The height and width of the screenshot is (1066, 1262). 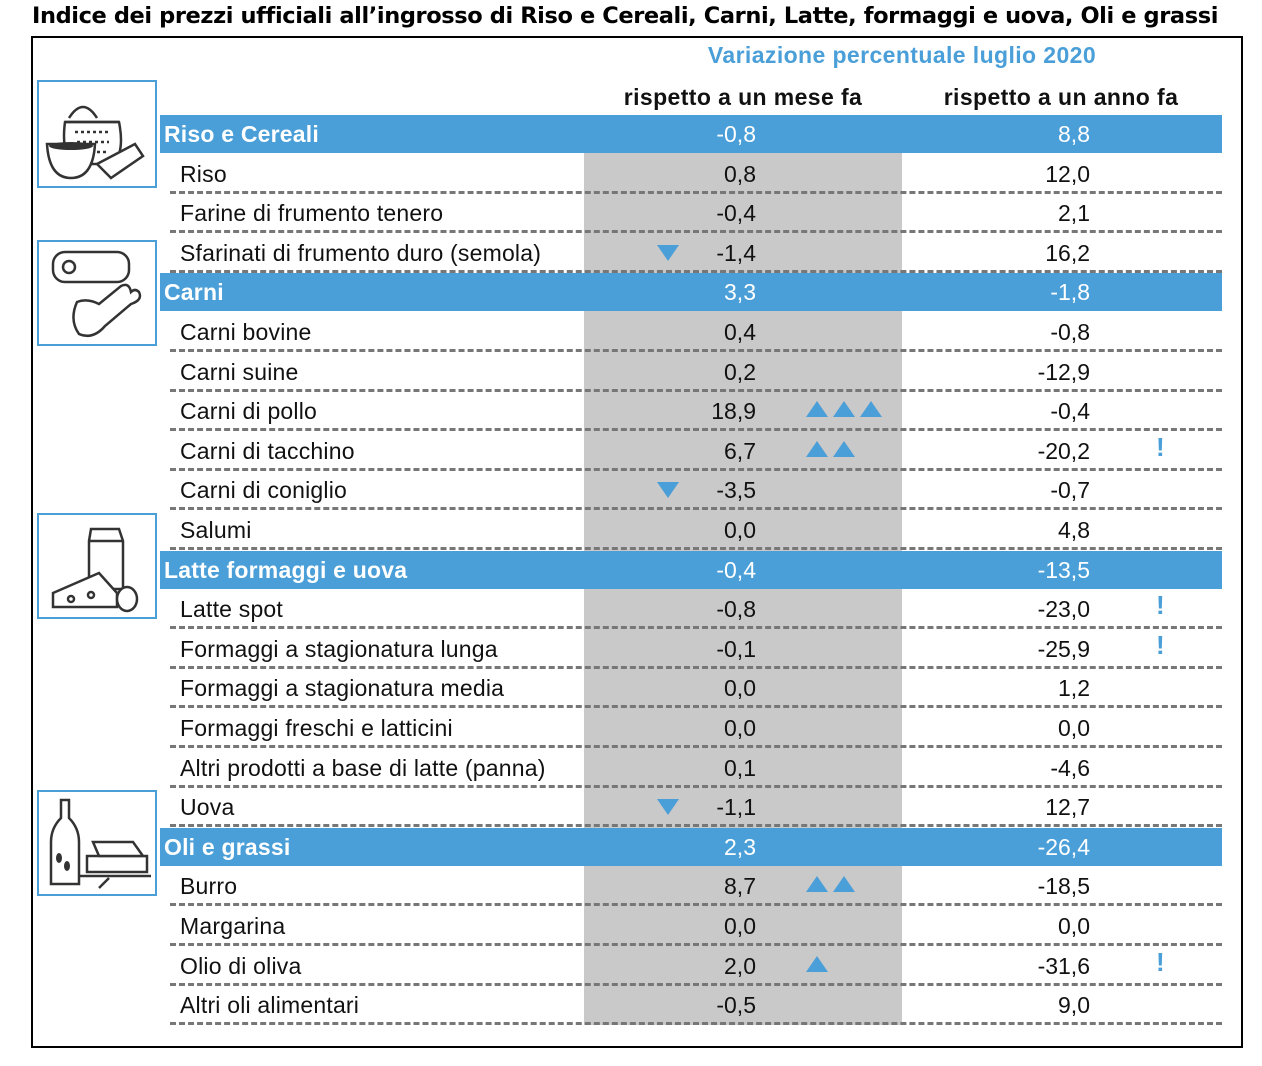 What do you see at coordinates (1067, 807) in the screenshot?
I see `year-change-value: 12,7` at bounding box center [1067, 807].